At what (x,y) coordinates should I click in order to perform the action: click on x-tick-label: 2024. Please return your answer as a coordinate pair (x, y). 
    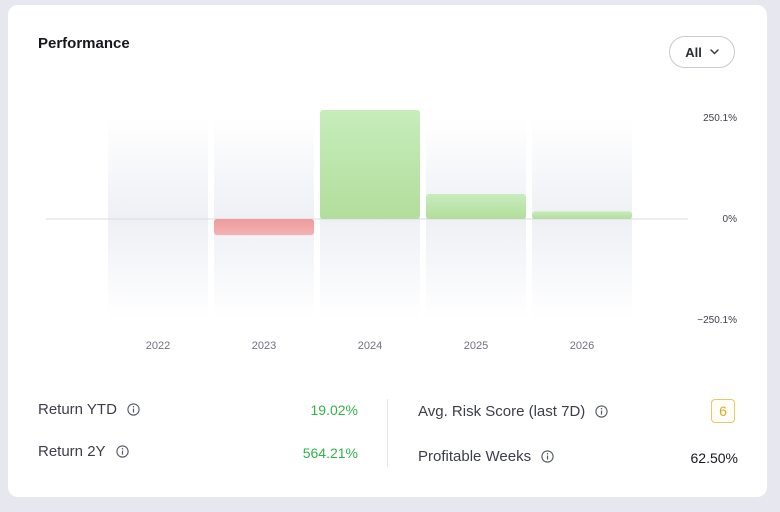
    Looking at the image, I should click on (370, 346).